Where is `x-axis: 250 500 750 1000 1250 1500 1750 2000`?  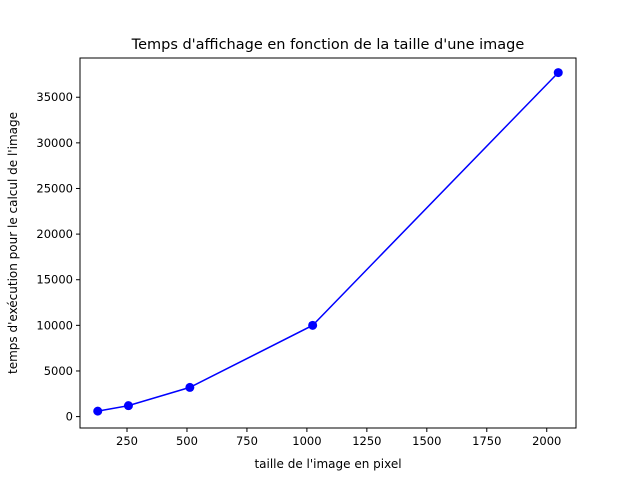 x-axis: 250 500 750 1000 1250 1500 1750 2000 is located at coordinates (338, 438).